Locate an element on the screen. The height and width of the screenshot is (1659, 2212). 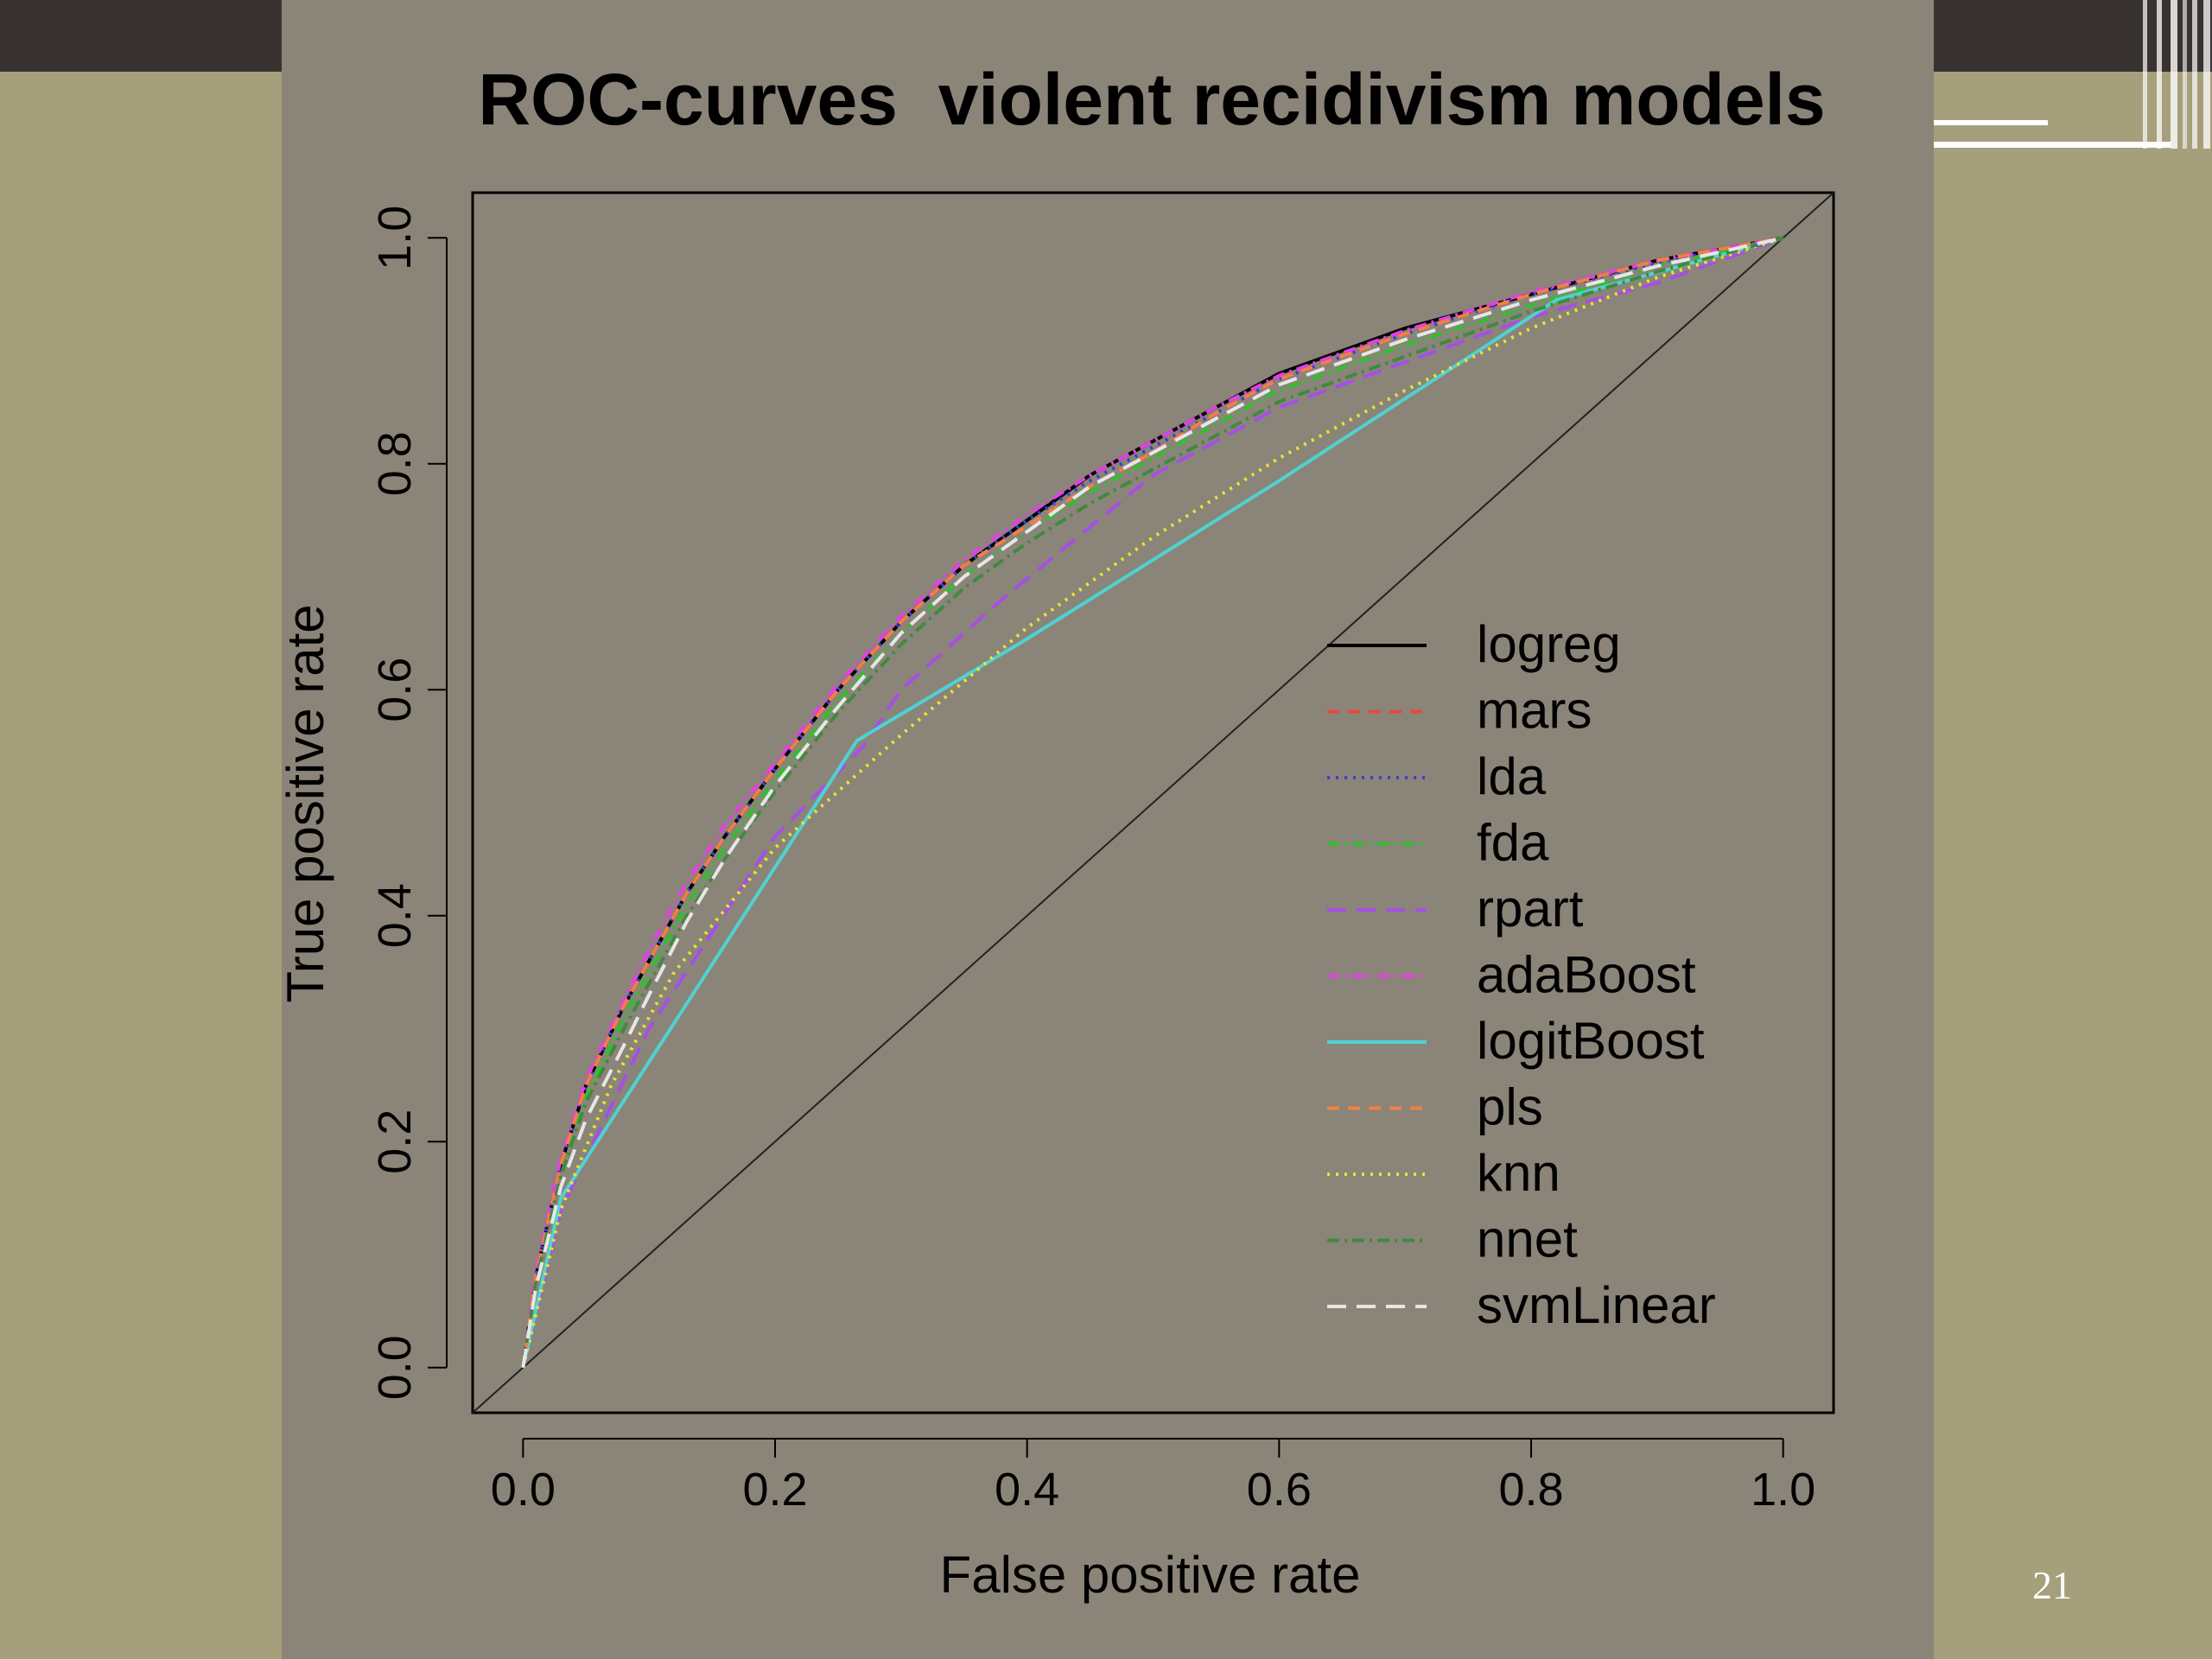
y-tick-label: 0.0 is located at coordinates (395, 1367).